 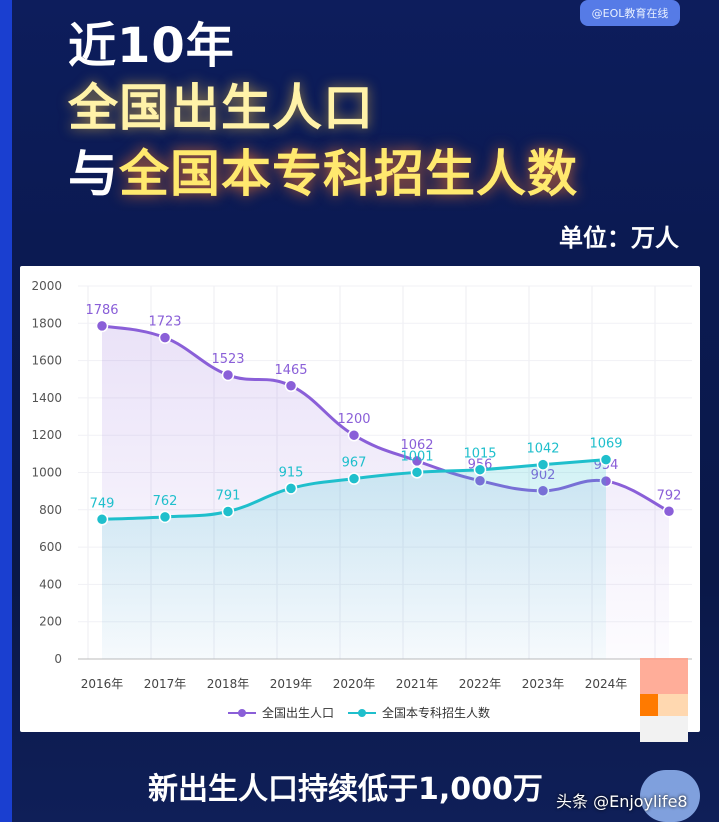 I want to click on y-tick-label: 200, so click(x=50, y=622).